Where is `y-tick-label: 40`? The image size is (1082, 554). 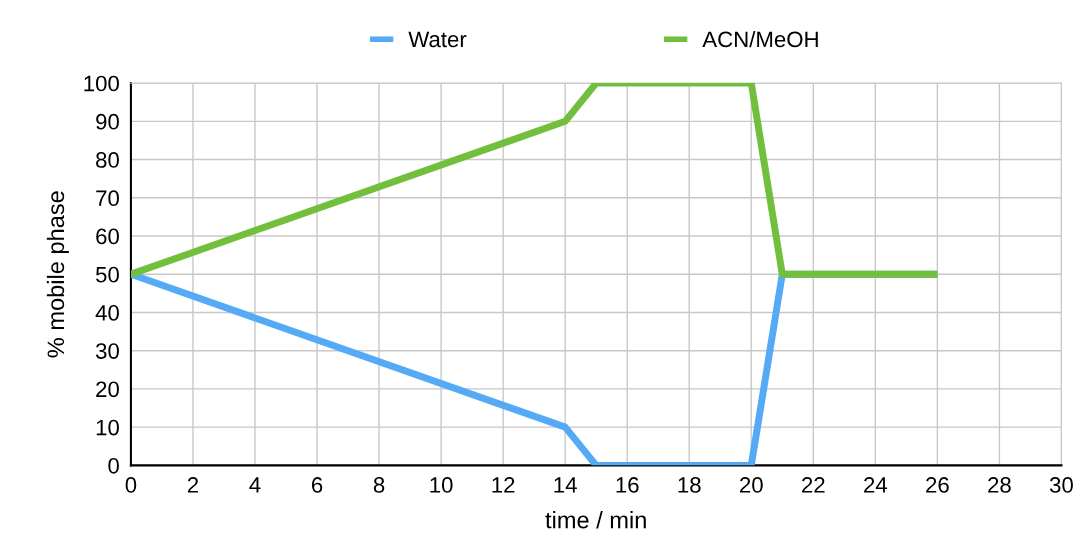 y-tick-label: 40 is located at coordinates (107, 312).